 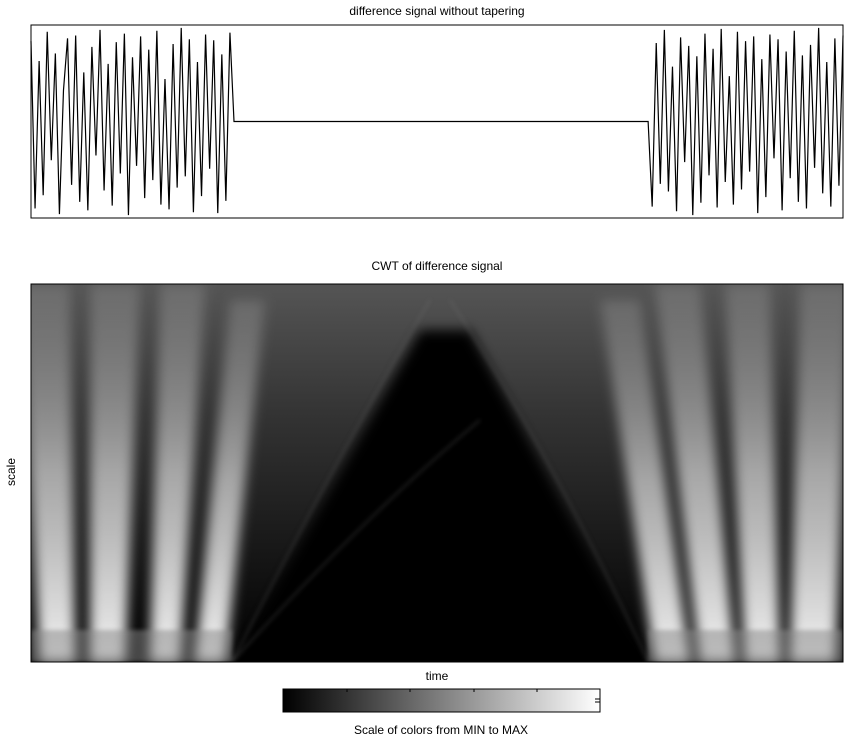 I want to click on colorbar-label: Scale of colors from MIN to MAX, so click(x=441, y=730).